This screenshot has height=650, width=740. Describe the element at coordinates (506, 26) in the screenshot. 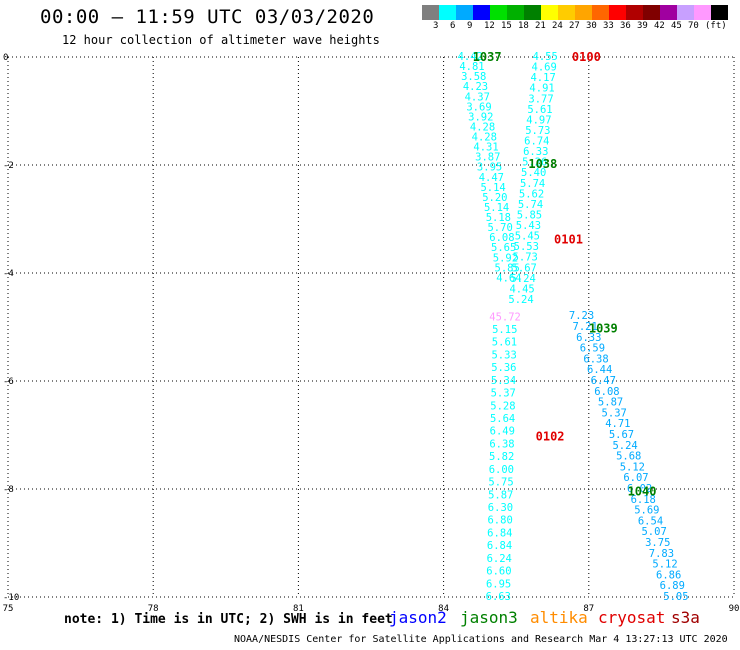

I see `color-scale-label: 15` at that location.